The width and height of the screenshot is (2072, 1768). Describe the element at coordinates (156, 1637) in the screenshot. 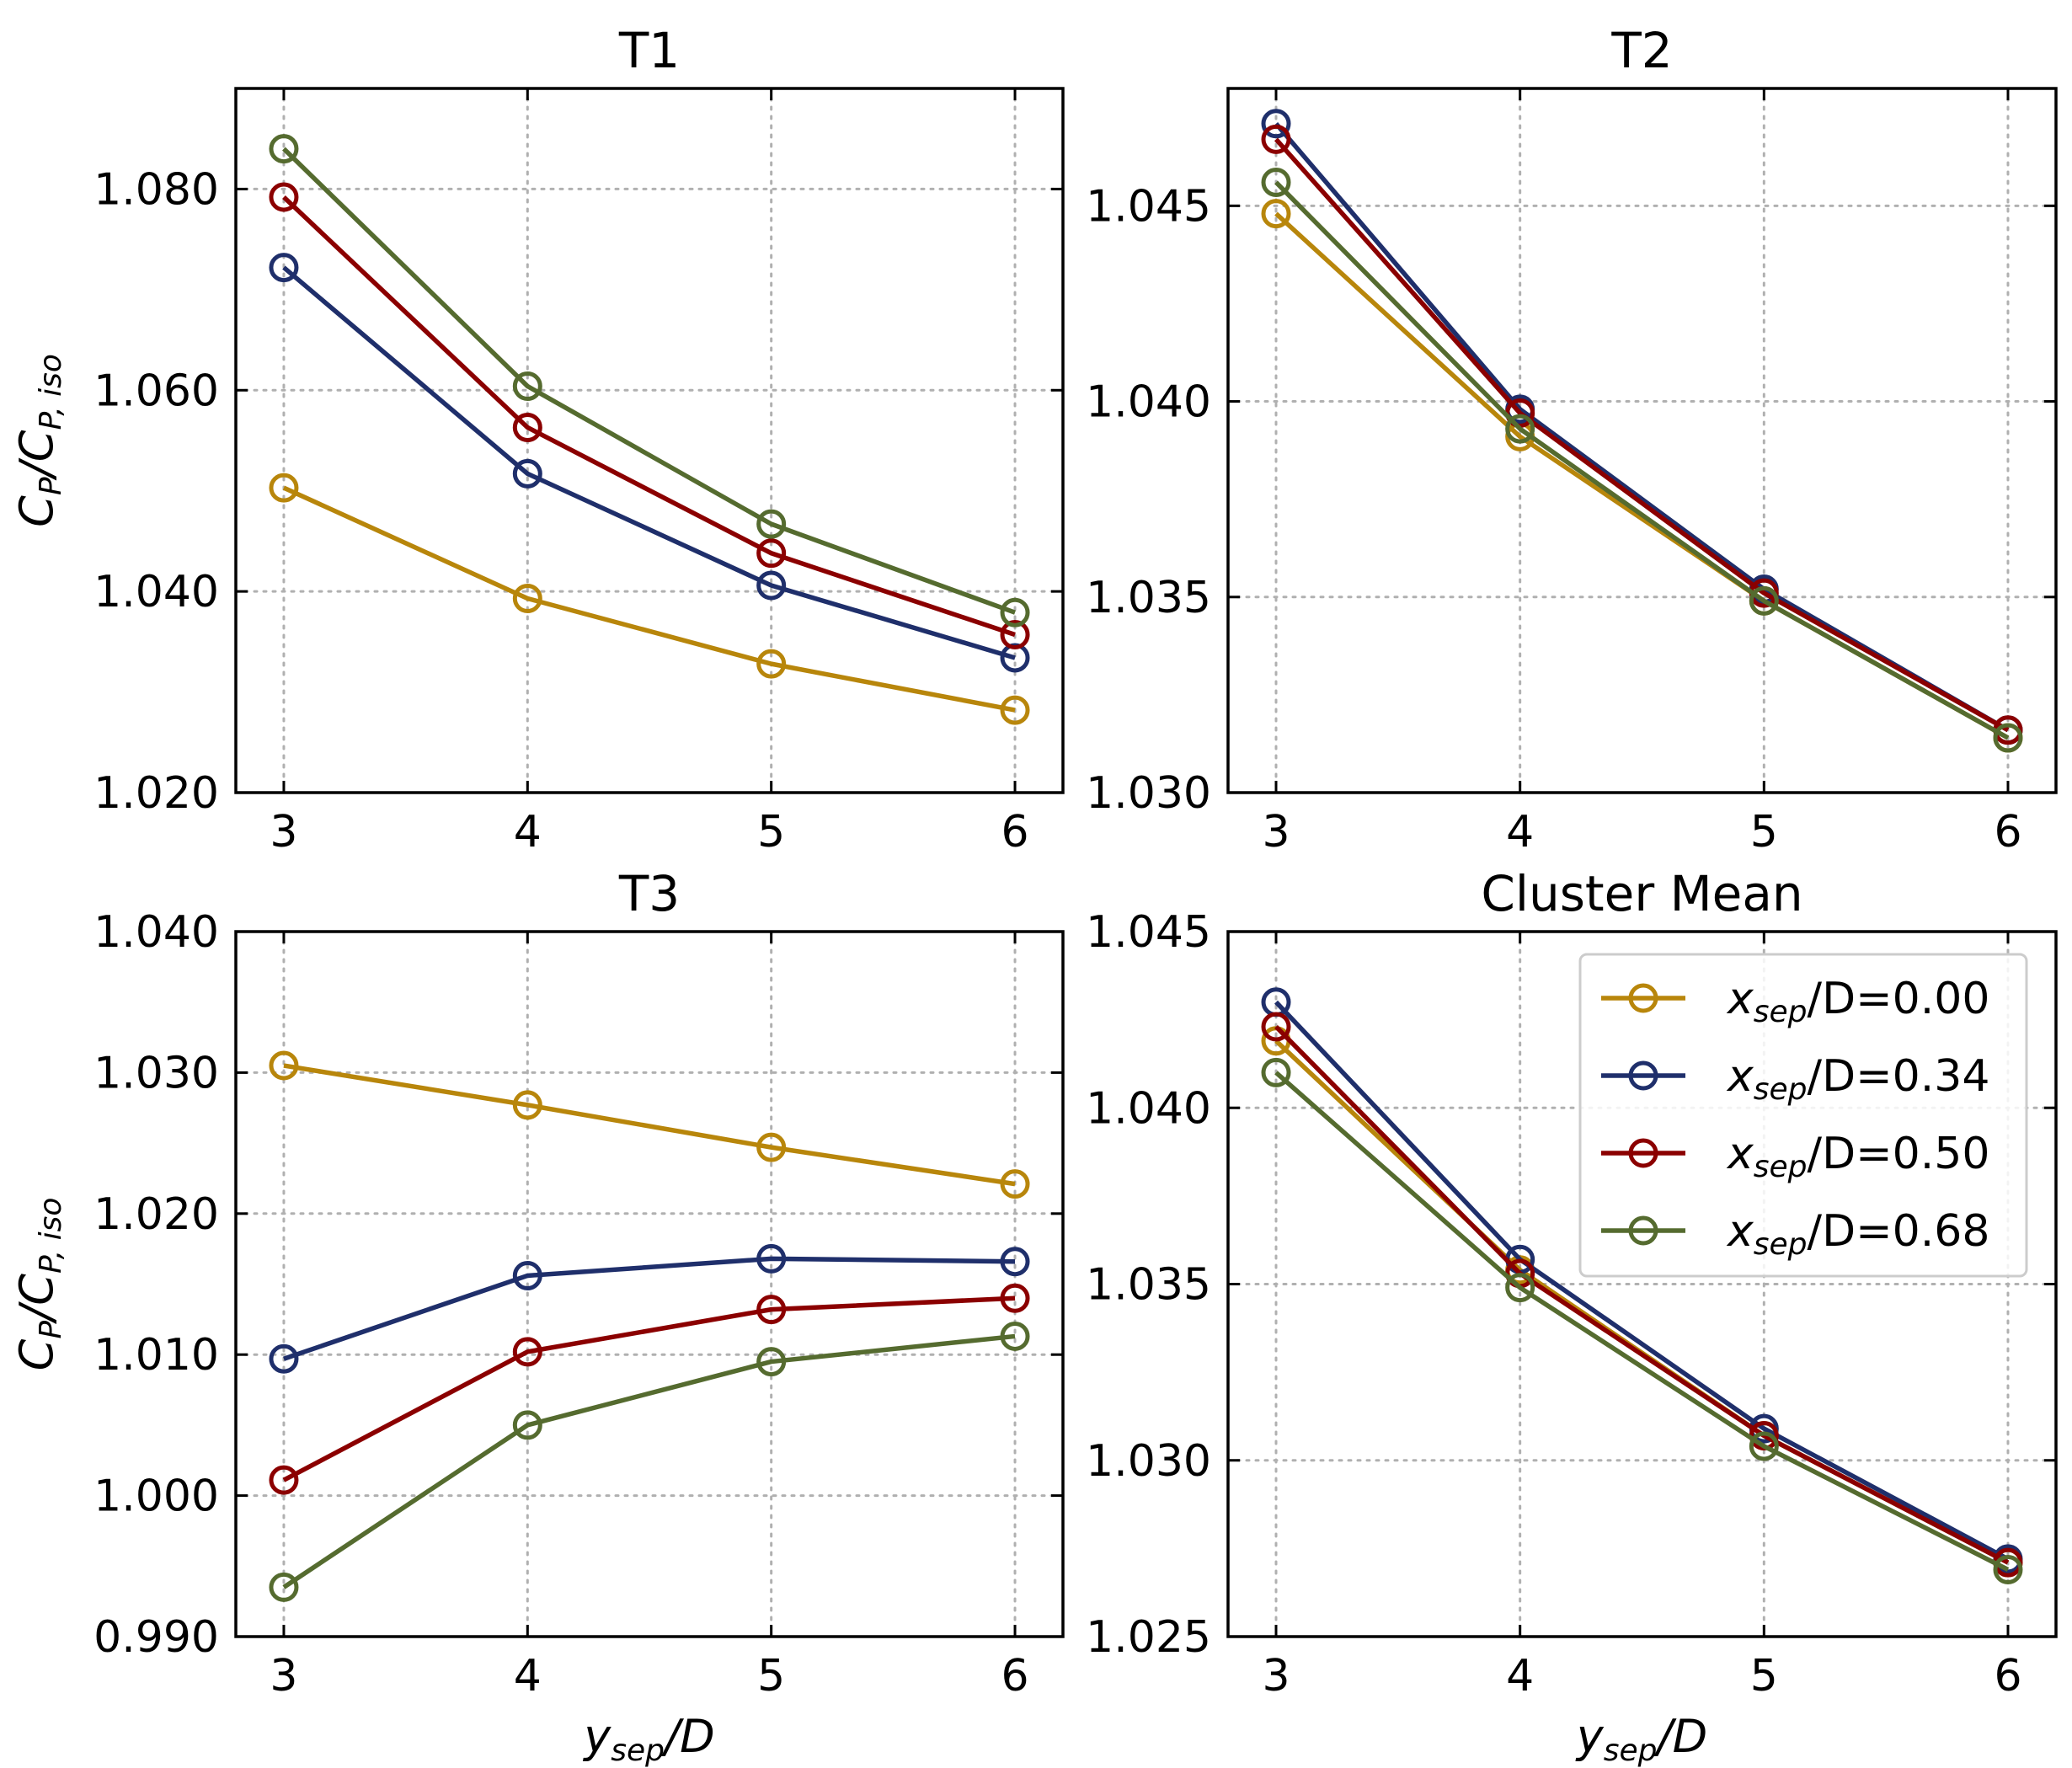

I see `y-tick-label: 0.990` at that location.